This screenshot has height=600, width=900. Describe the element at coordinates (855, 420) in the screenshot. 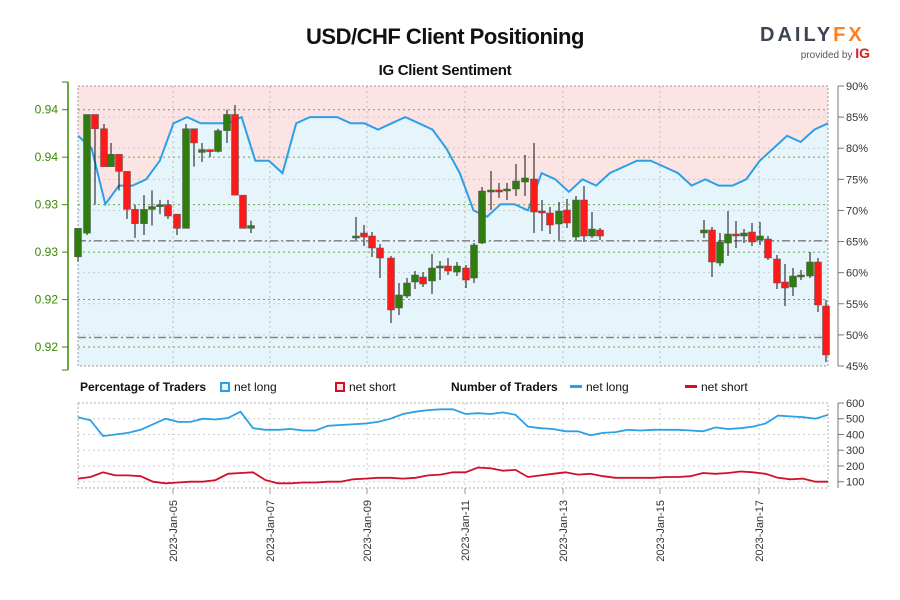

I see `svg-text: 500` at that location.